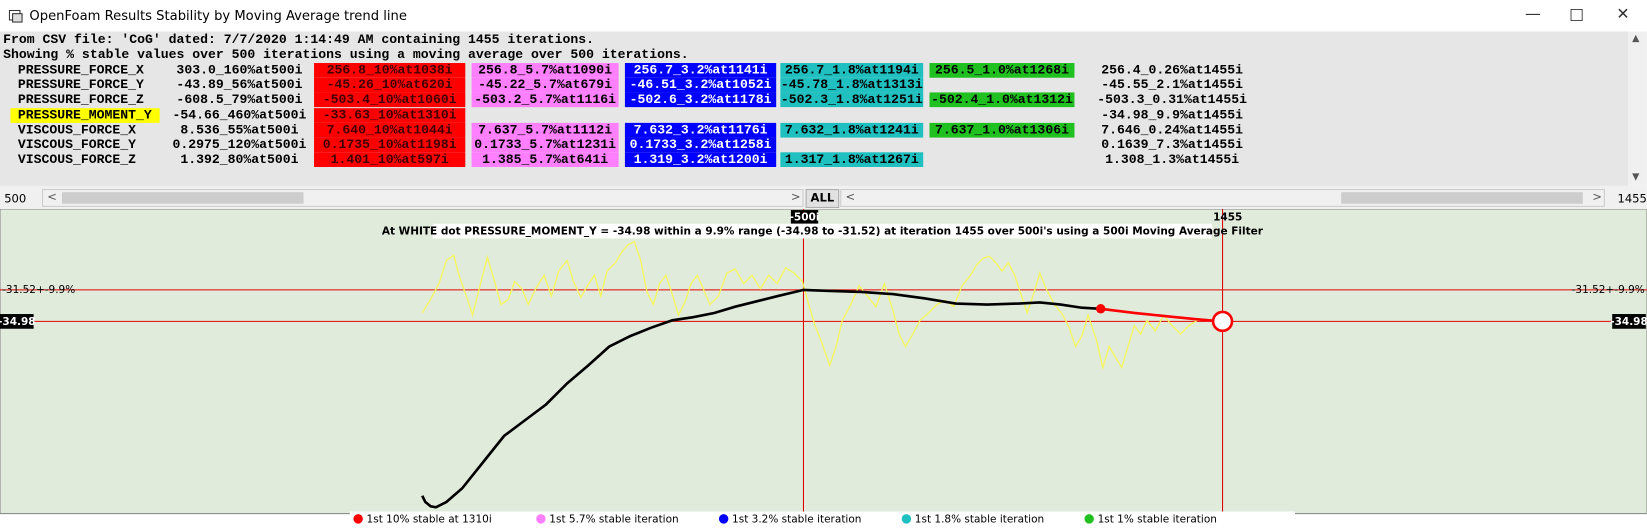  I want to click on stable-segment, so click(1161, 315).